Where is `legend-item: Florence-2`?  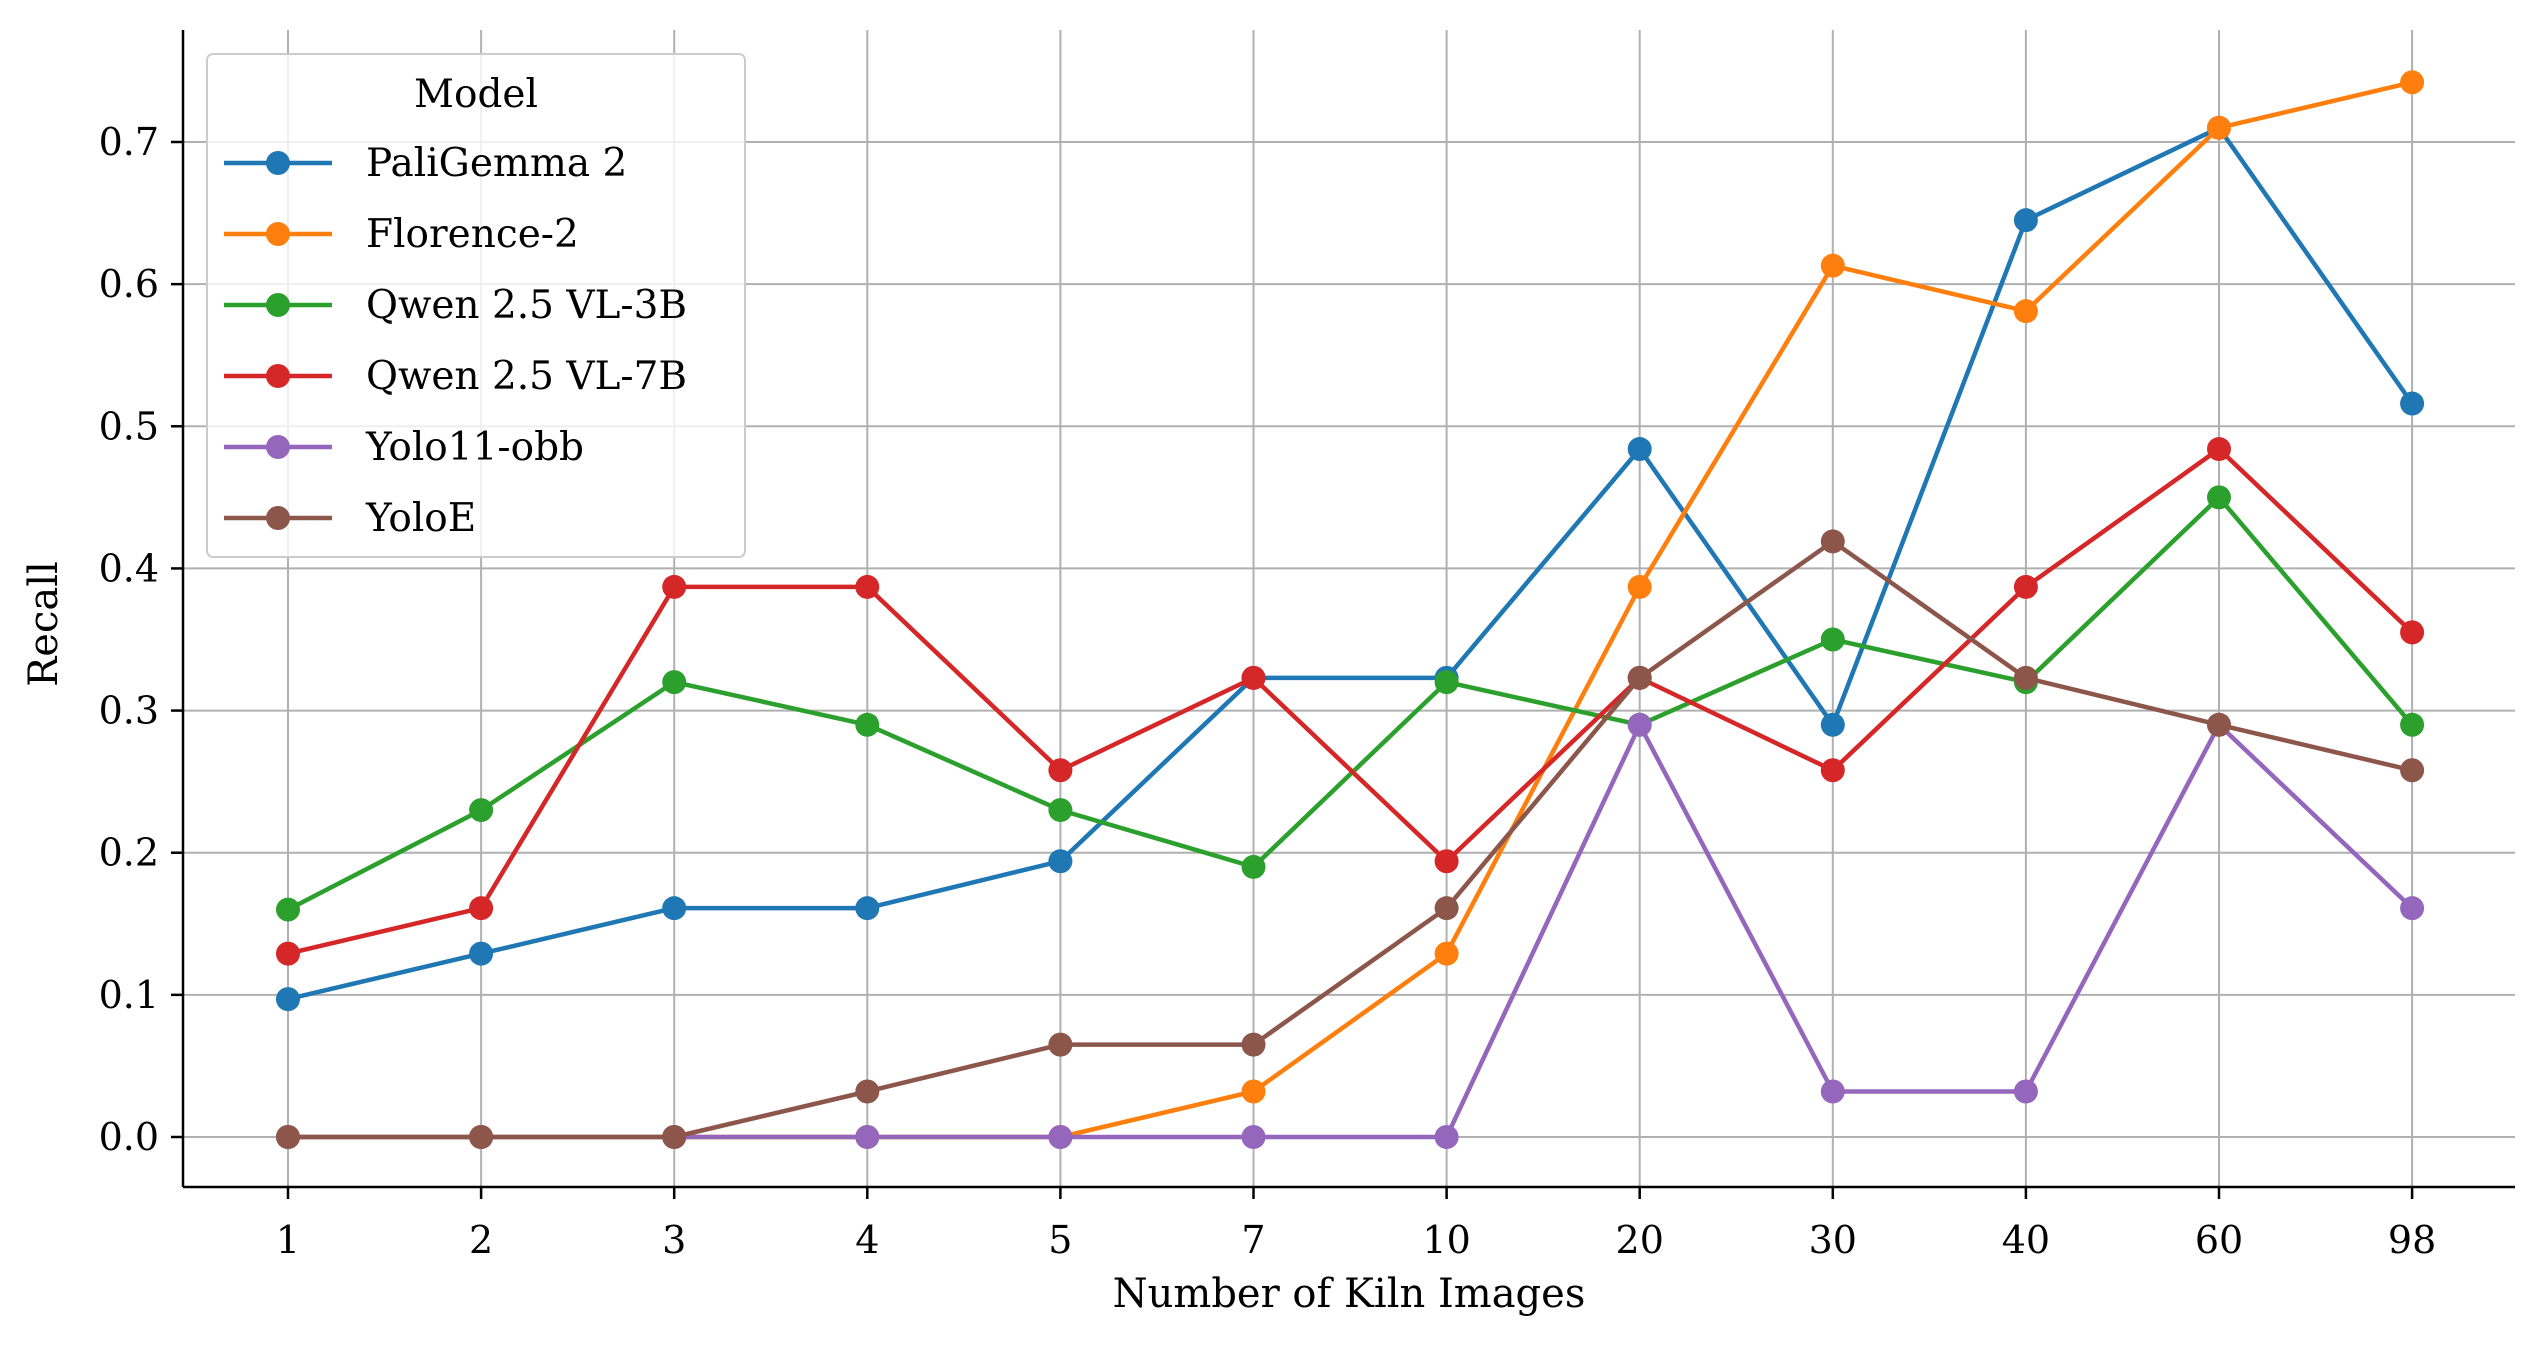 legend-item: Florence-2 is located at coordinates (401, 234).